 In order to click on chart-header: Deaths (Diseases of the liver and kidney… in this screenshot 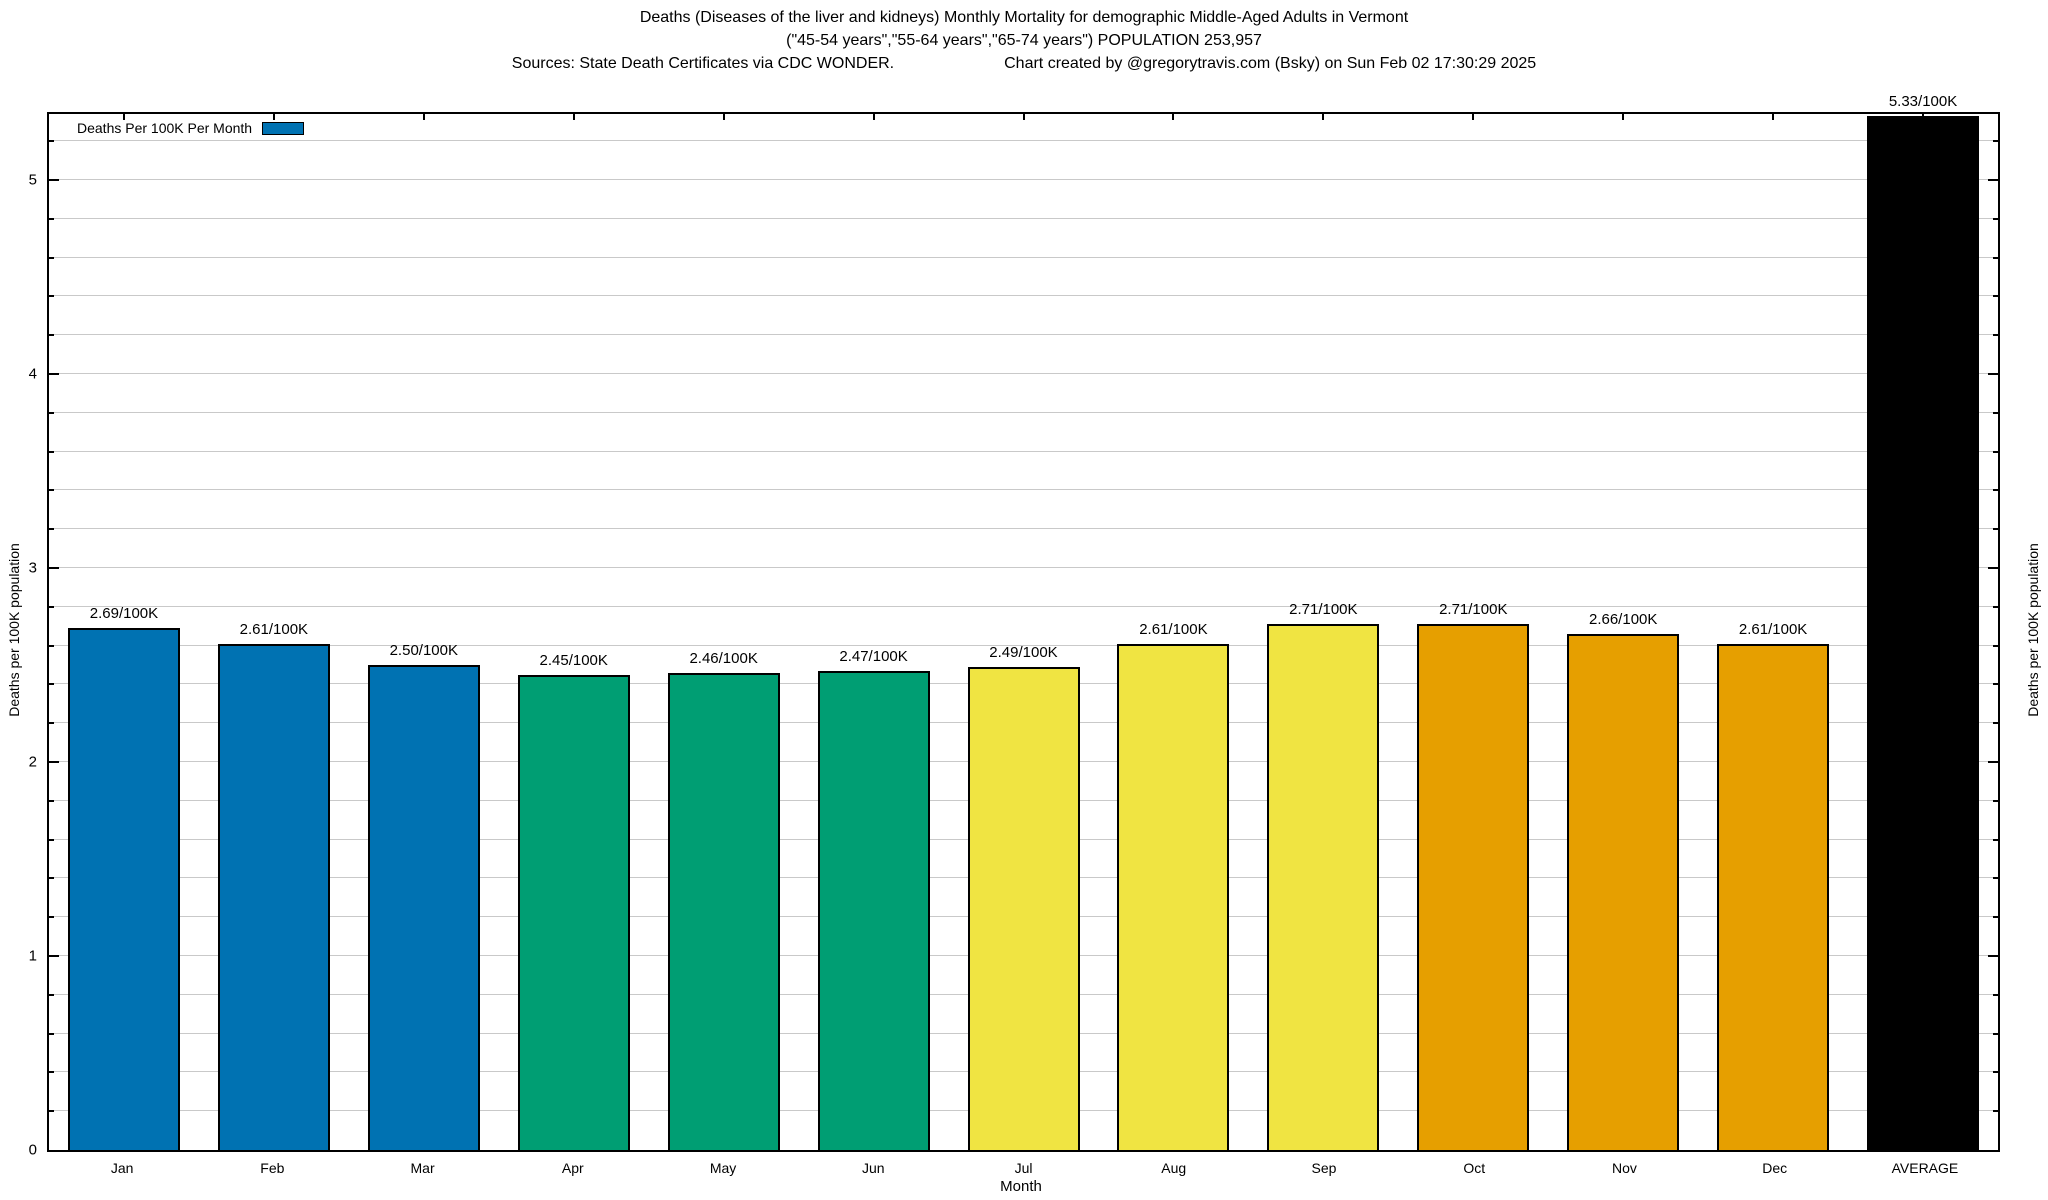, I will do `click(1024, 44)`.